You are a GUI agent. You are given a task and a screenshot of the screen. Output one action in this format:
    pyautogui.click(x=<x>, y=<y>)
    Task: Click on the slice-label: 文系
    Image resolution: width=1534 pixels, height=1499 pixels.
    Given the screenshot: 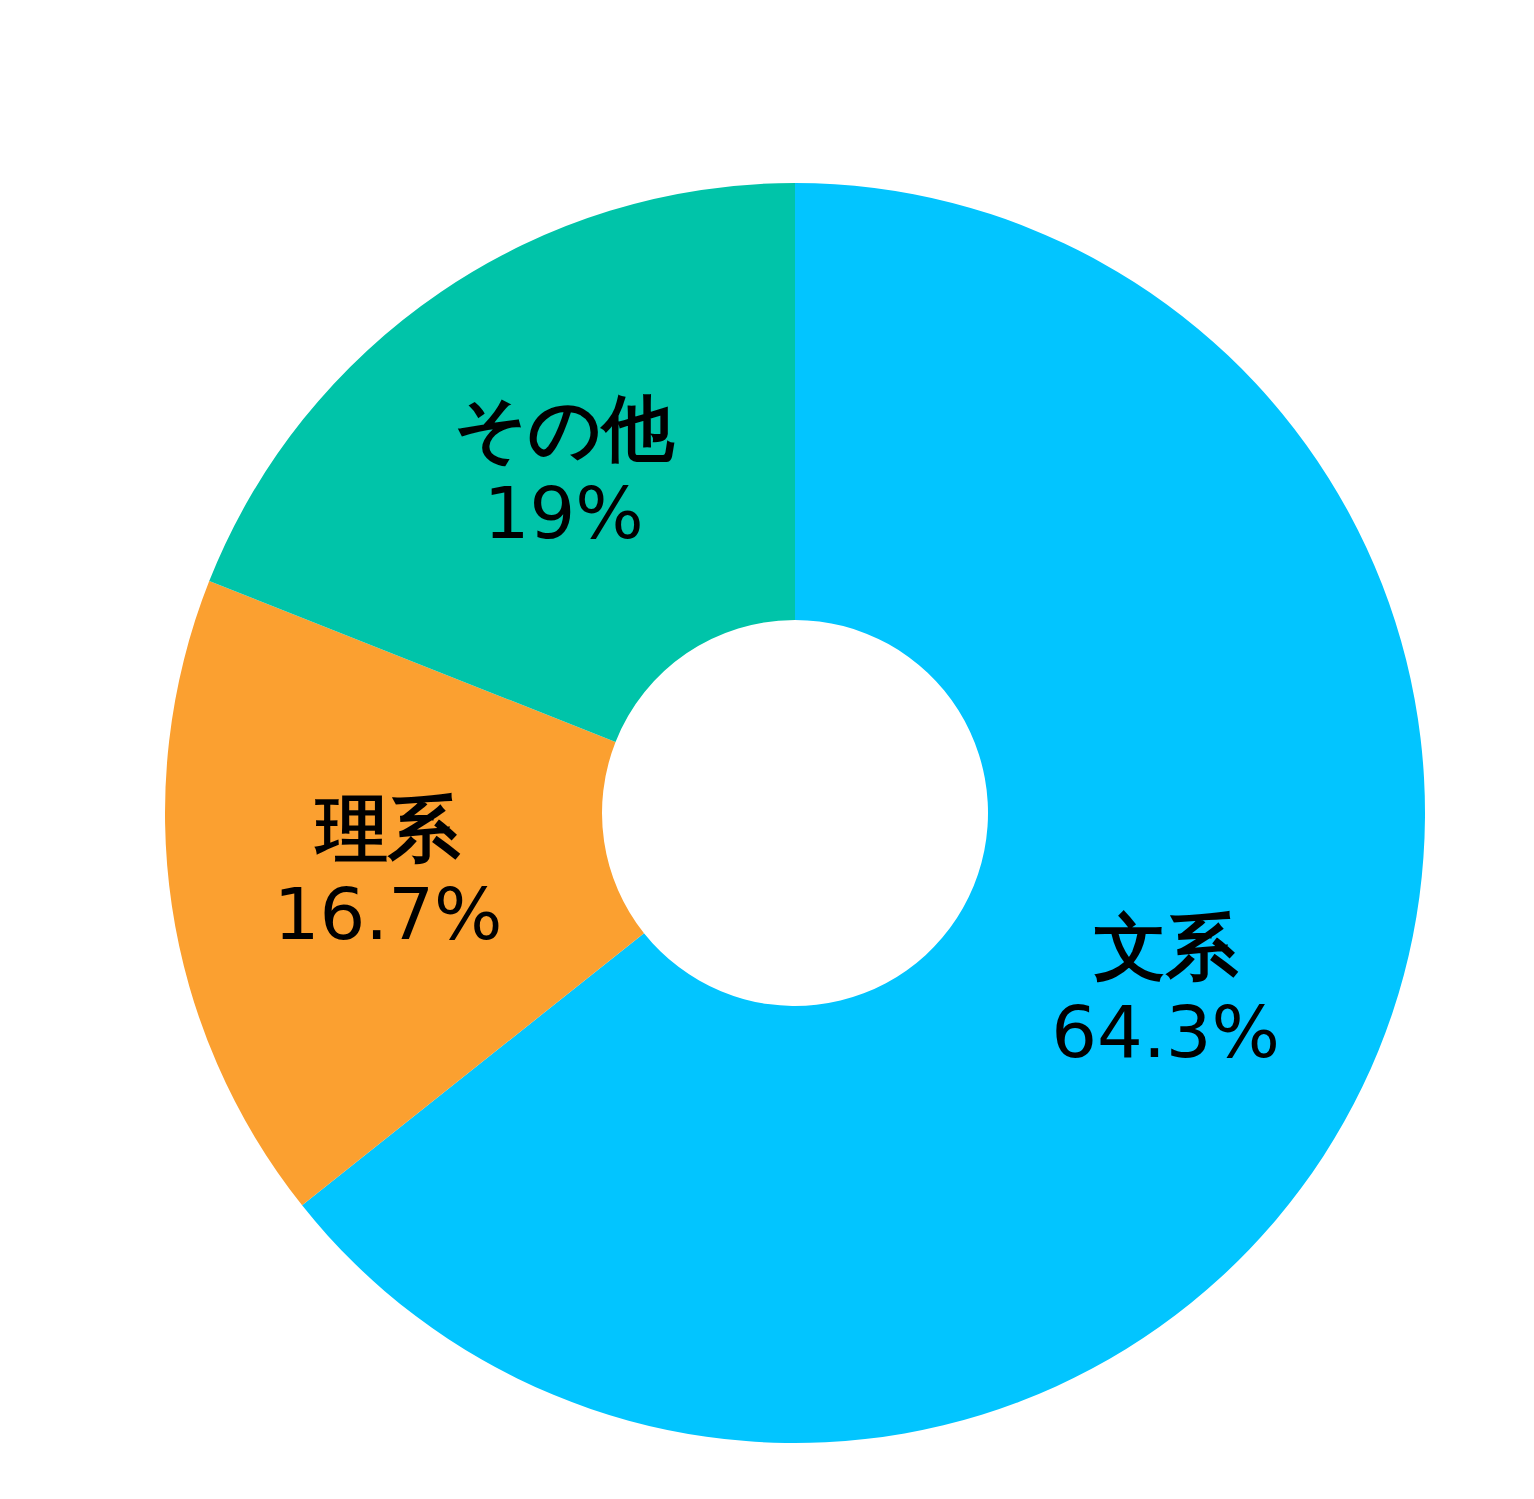 What is the action you would take?
    pyautogui.click(x=1166, y=946)
    